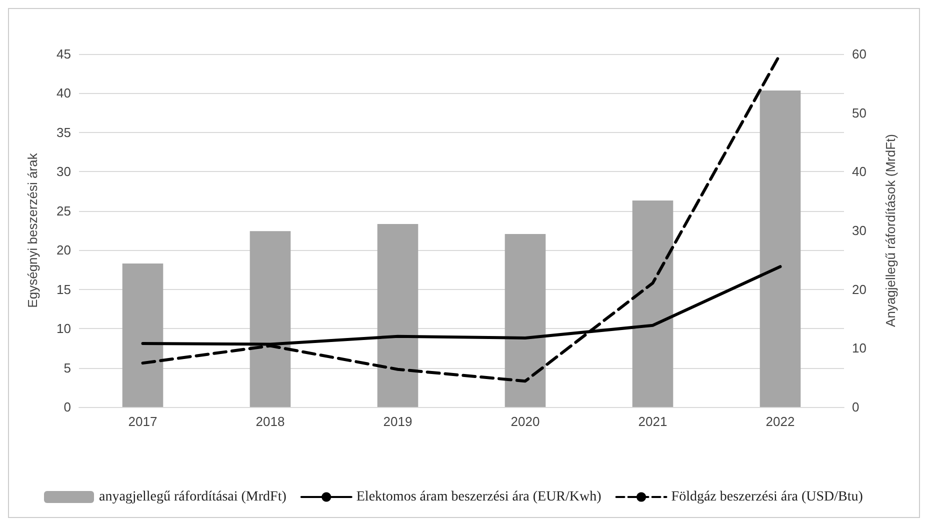 This screenshot has width=928, height=526. Describe the element at coordinates (63, 132) in the screenshot. I see `y-tick-label: 35` at that location.